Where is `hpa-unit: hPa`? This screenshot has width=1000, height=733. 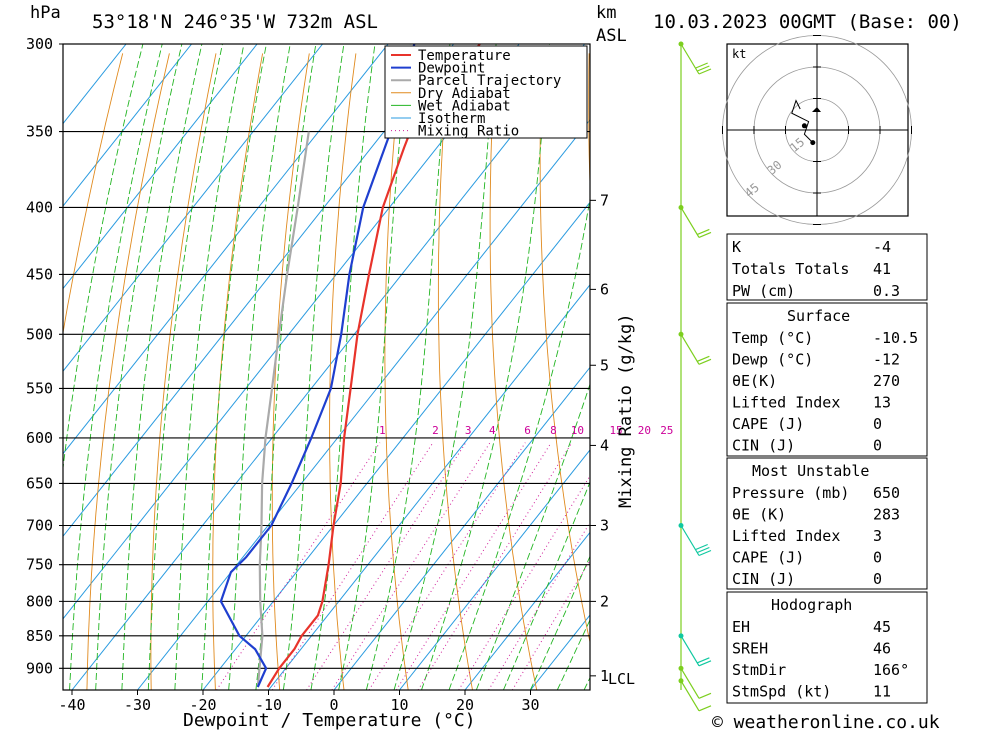
hpa-unit: hPa is located at coordinates (45, 13).